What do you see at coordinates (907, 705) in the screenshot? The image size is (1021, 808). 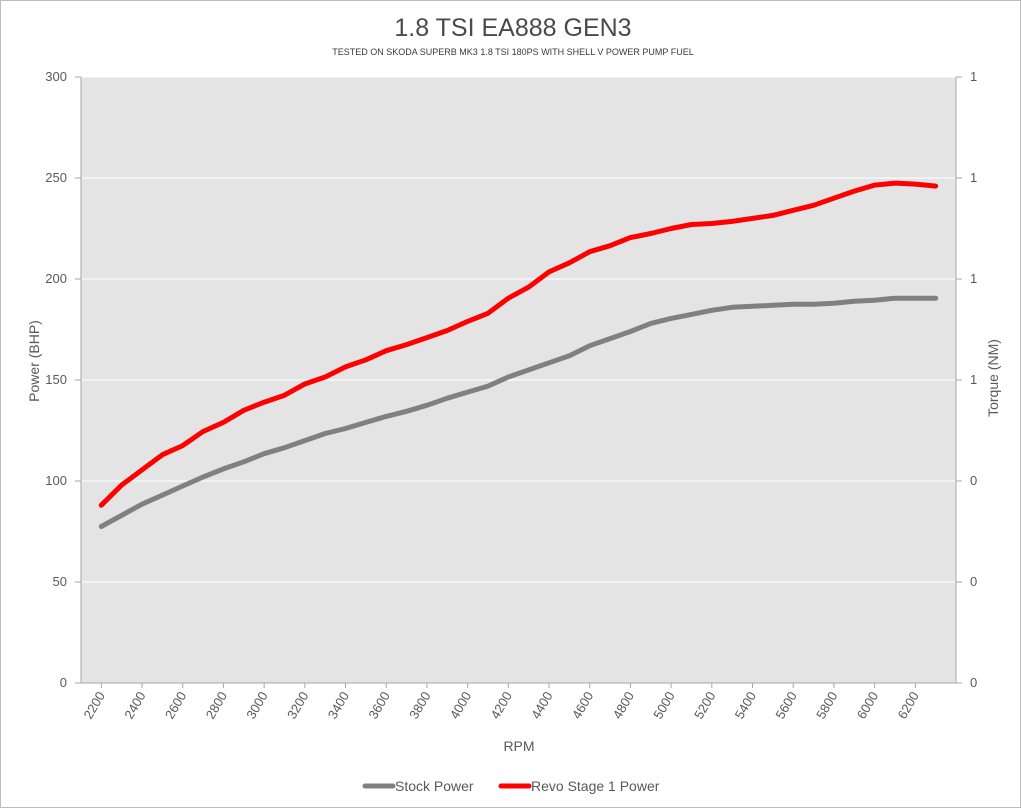 I see `x-tick-label: 6200` at bounding box center [907, 705].